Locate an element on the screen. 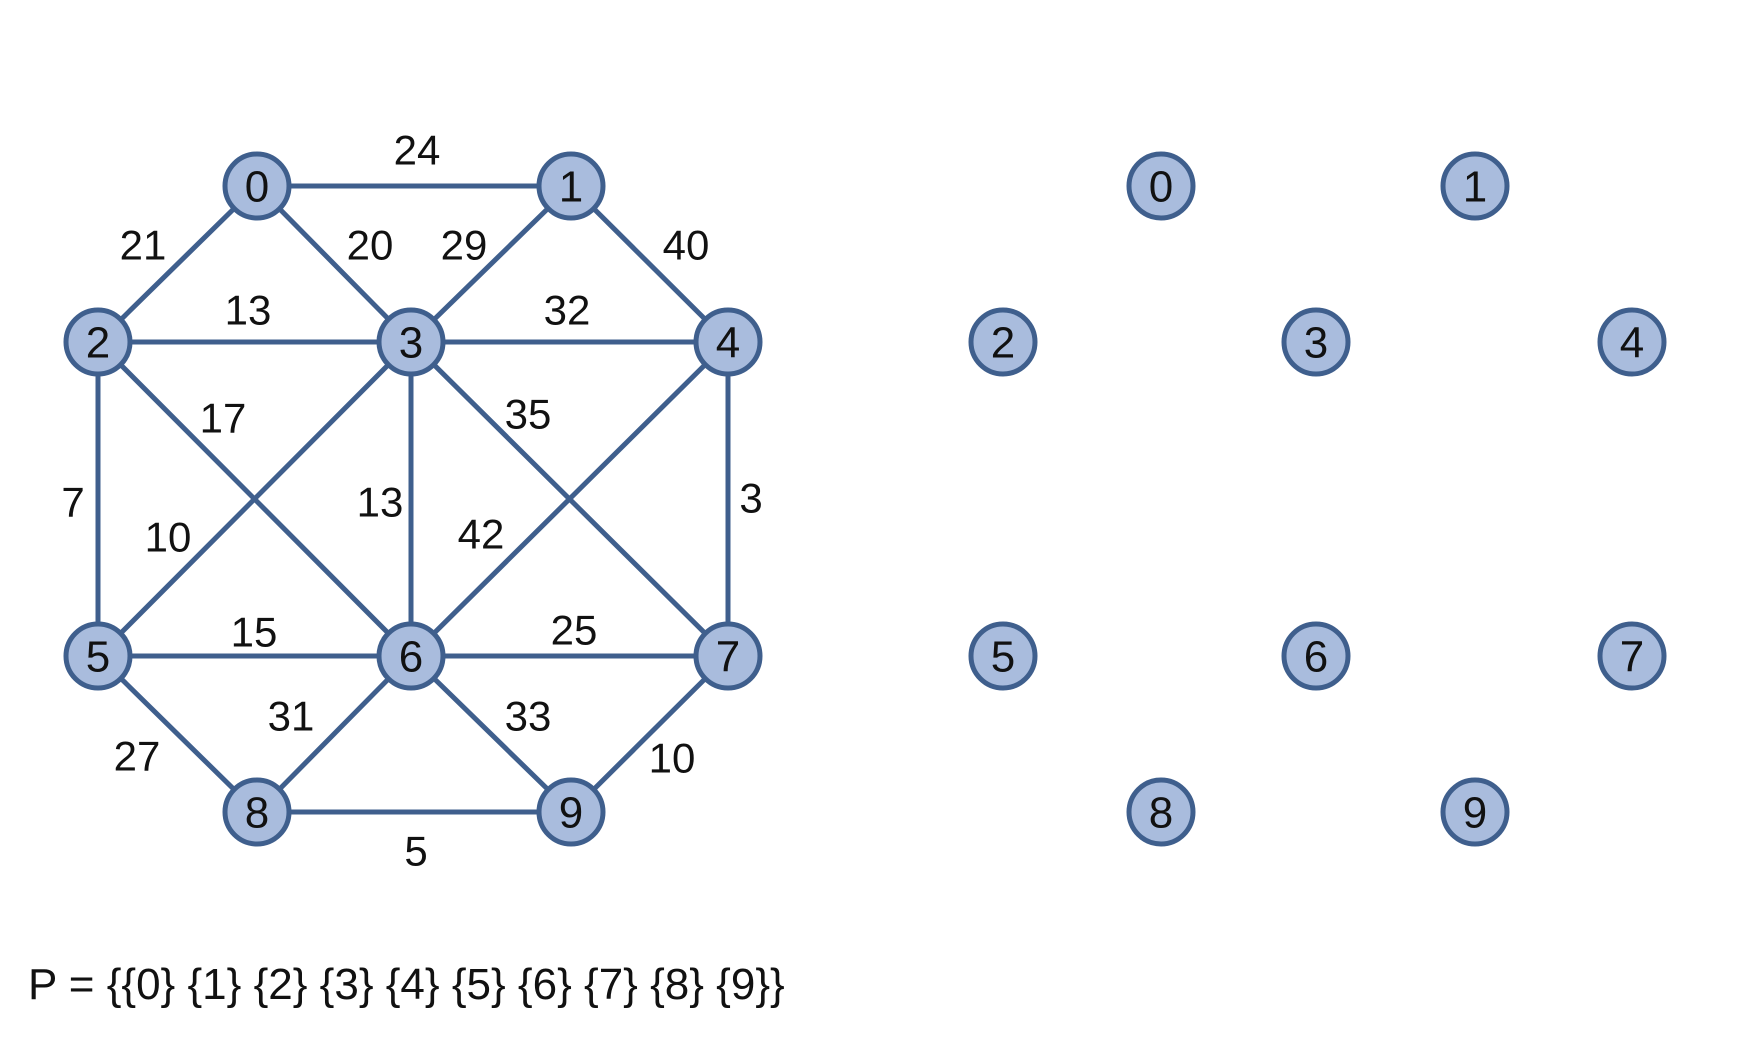  weight-label-8-9: 5 is located at coordinates (415, 851).